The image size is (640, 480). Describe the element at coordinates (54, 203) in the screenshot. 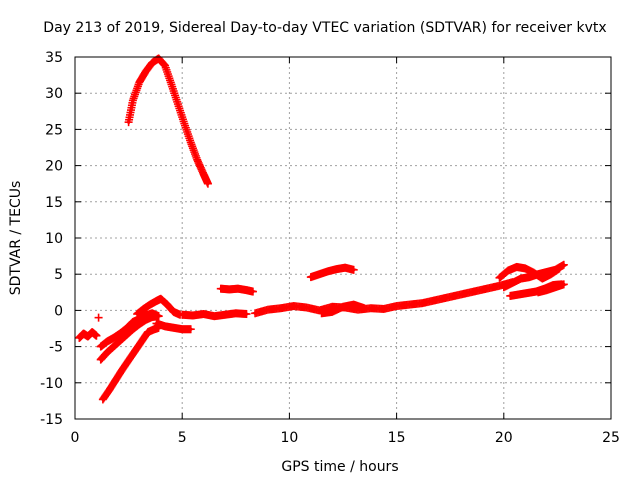

I see `y-tick-label: 15` at that location.